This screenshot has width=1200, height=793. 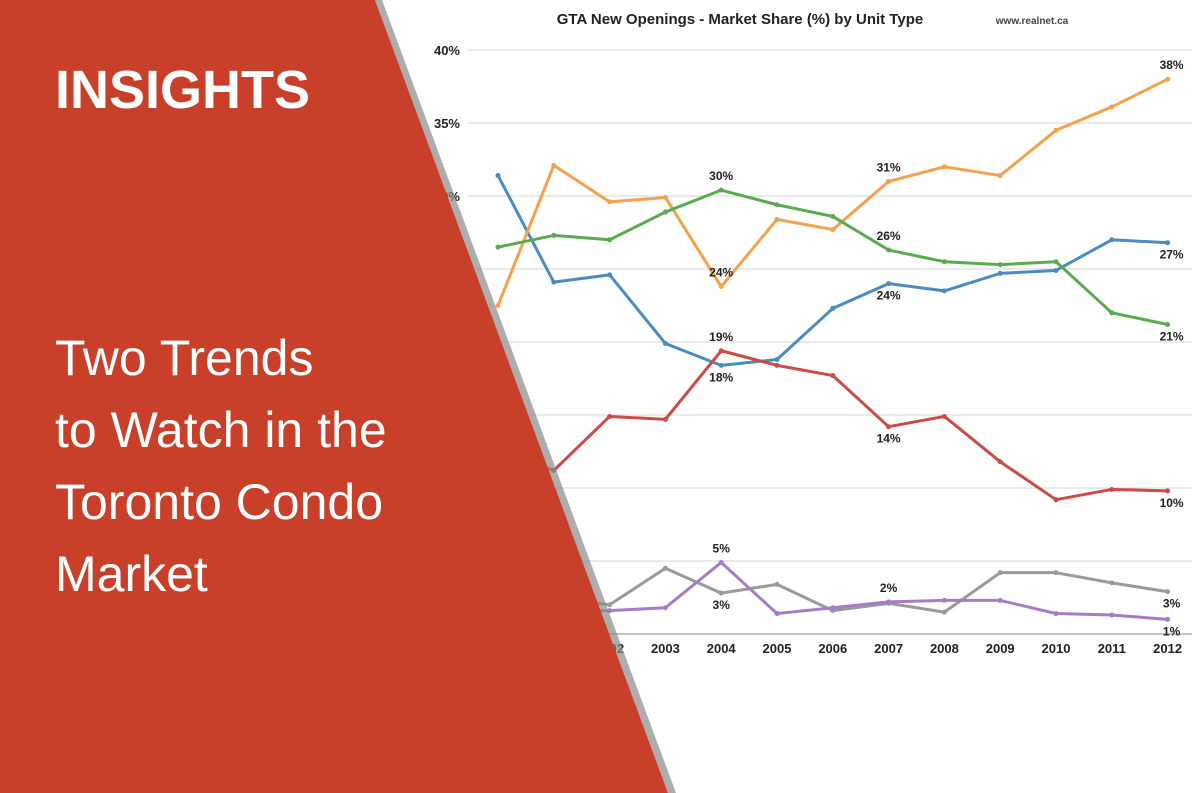 I want to click on data-label: 30%, so click(x=721, y=176).